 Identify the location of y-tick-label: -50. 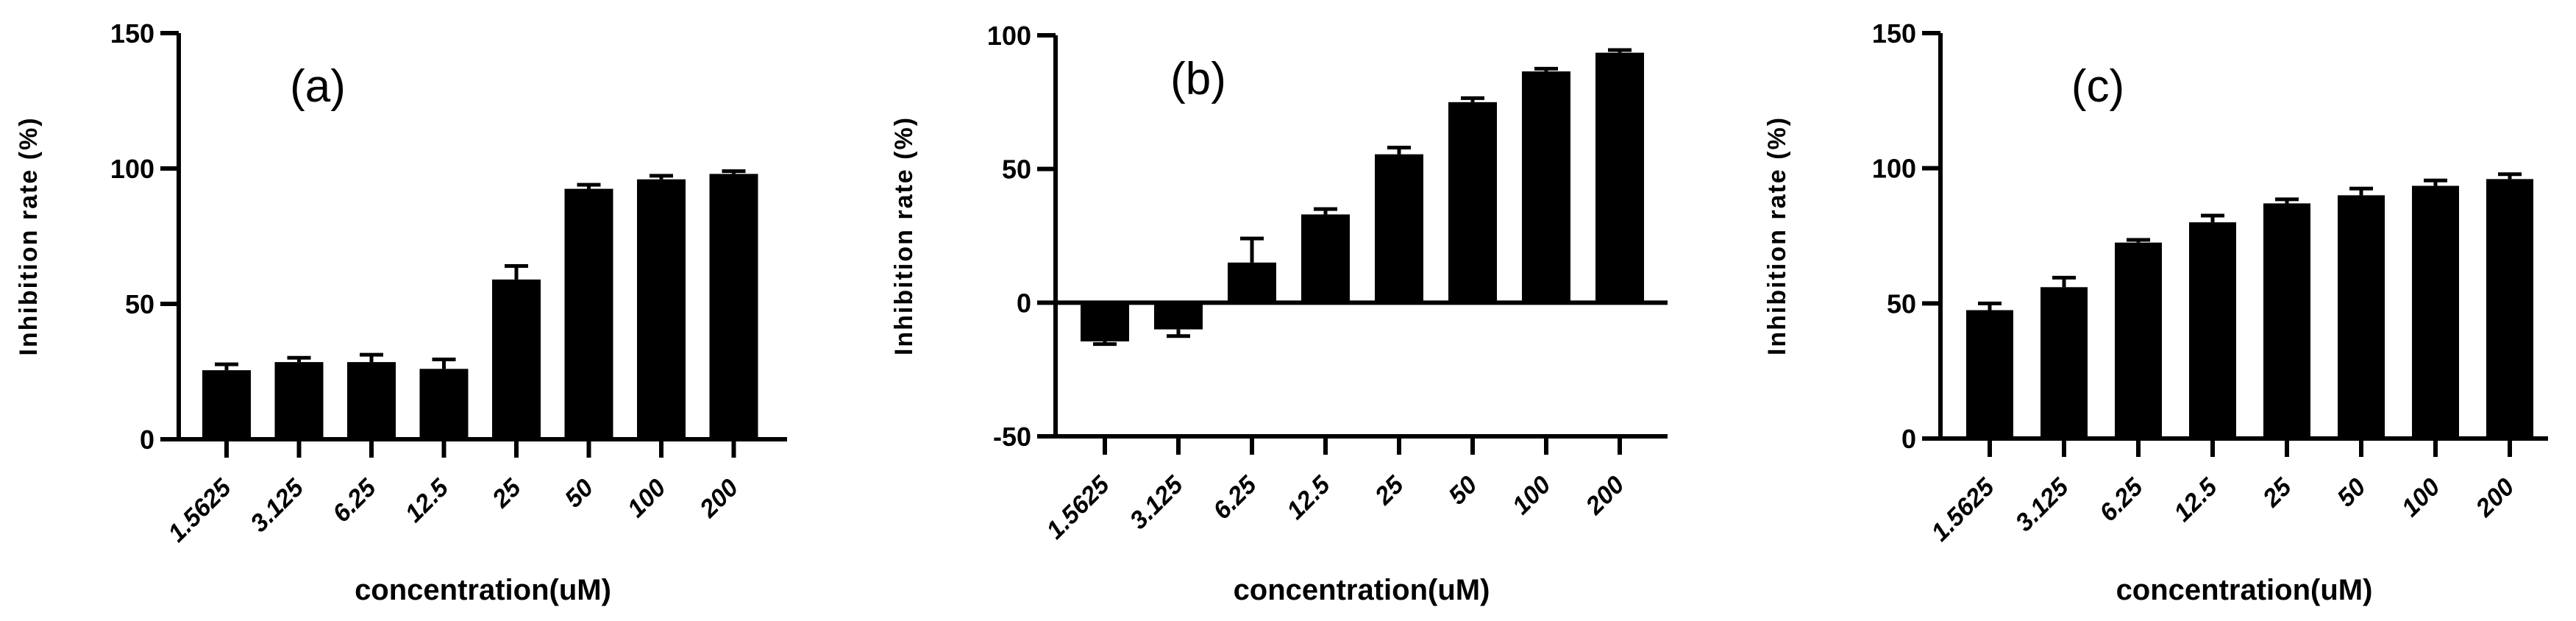
(1012, 437).